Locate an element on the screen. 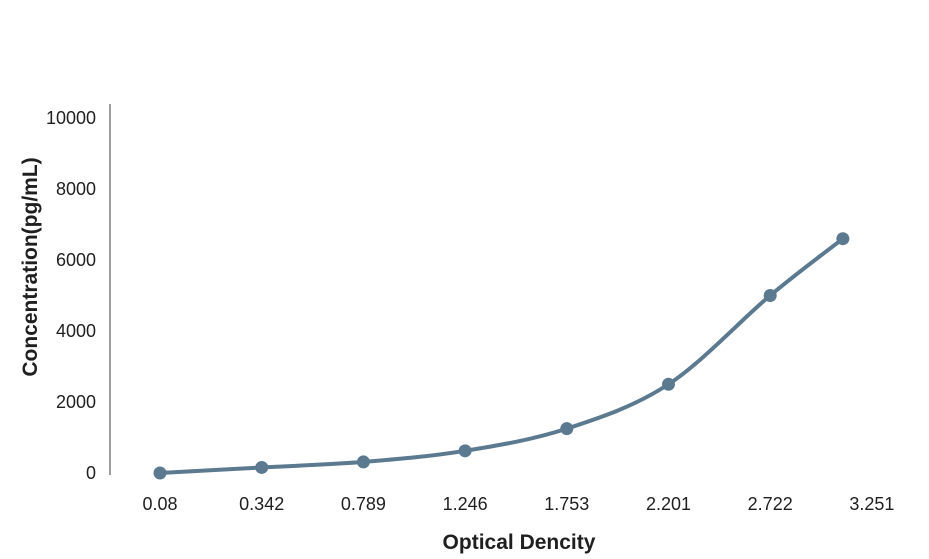  y-tick-label: 2000 is located at coordinates (76, 402).